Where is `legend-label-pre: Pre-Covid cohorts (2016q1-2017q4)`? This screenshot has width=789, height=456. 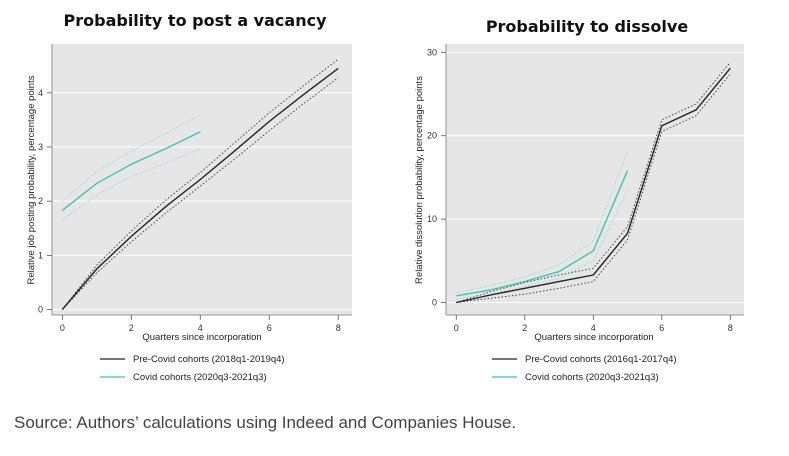
legend-label-pre: Pre-Covid cohorts (2016q1-2017q4) is located at coordinates (601, 359).